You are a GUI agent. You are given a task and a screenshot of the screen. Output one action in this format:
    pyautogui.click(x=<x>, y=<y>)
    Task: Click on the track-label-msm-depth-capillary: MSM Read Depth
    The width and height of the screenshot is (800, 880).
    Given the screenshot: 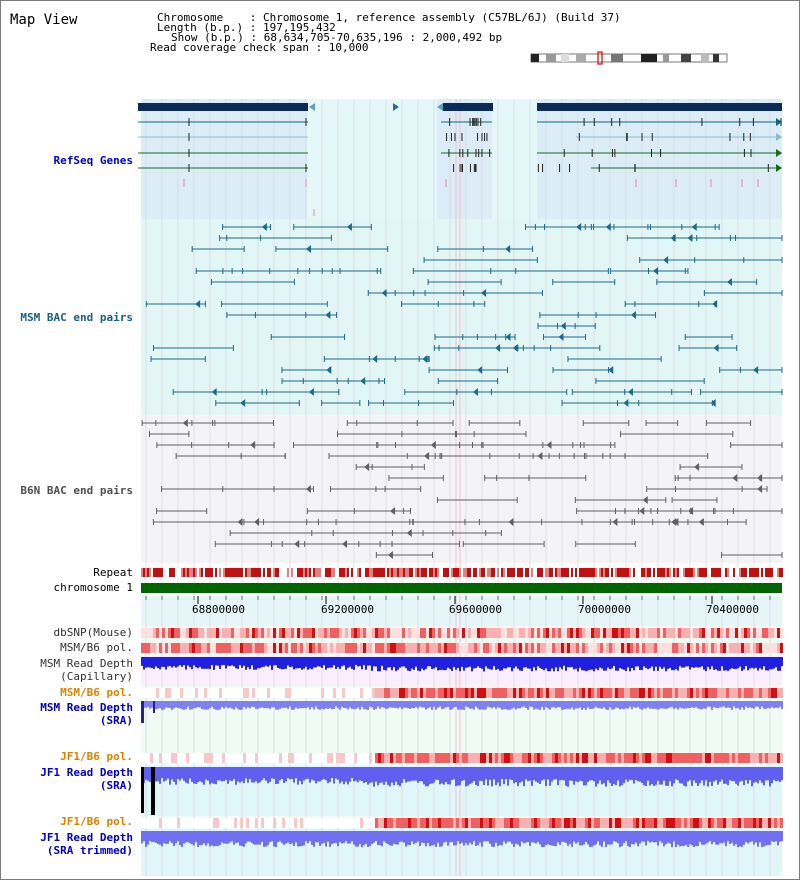 What is the action you would take?
    pyautogui.click(x=86, y=663)
    